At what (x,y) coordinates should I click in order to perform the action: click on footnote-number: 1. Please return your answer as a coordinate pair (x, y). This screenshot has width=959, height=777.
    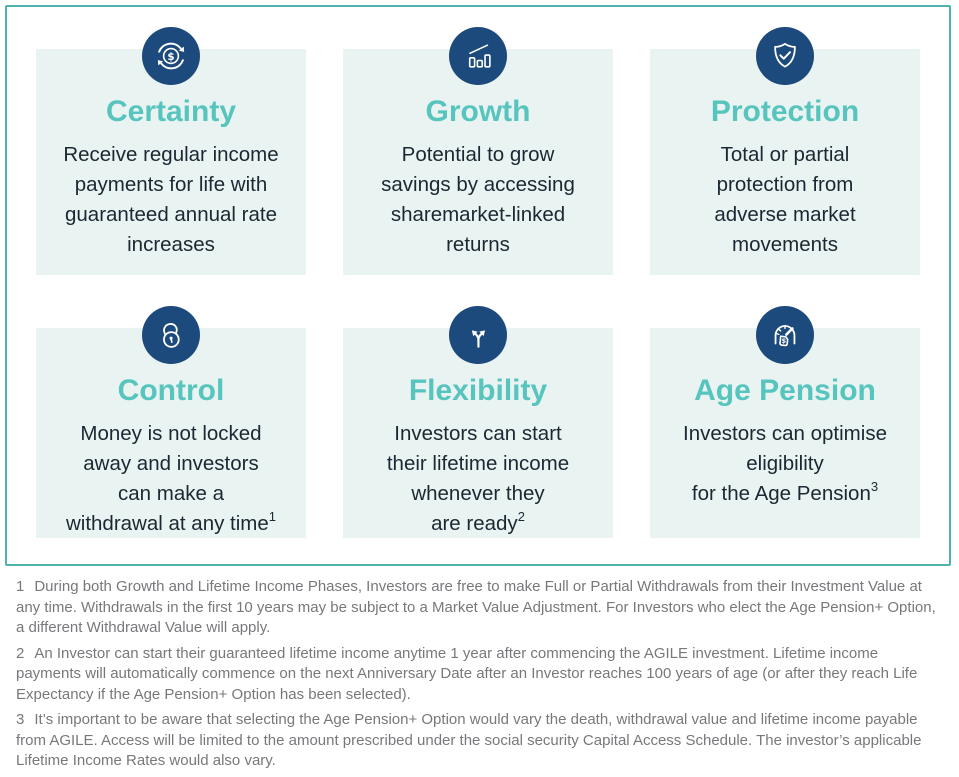
    Looking at the image, I should click on (20, 586).